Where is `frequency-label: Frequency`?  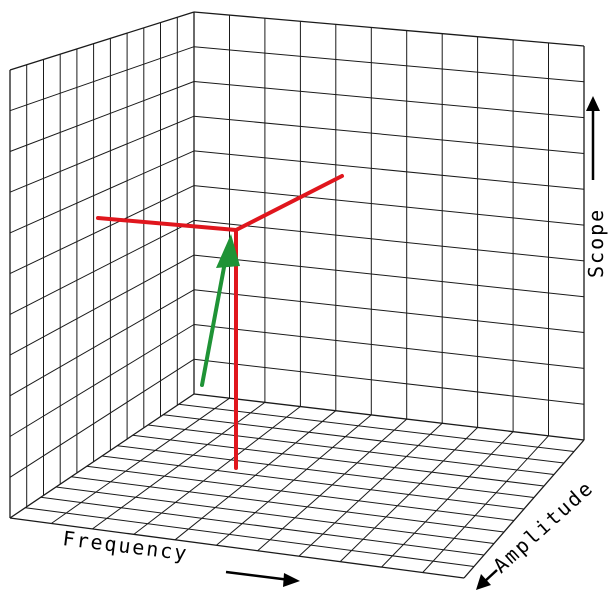 frequency-label: Frequency is located at coordinates (125, 545).